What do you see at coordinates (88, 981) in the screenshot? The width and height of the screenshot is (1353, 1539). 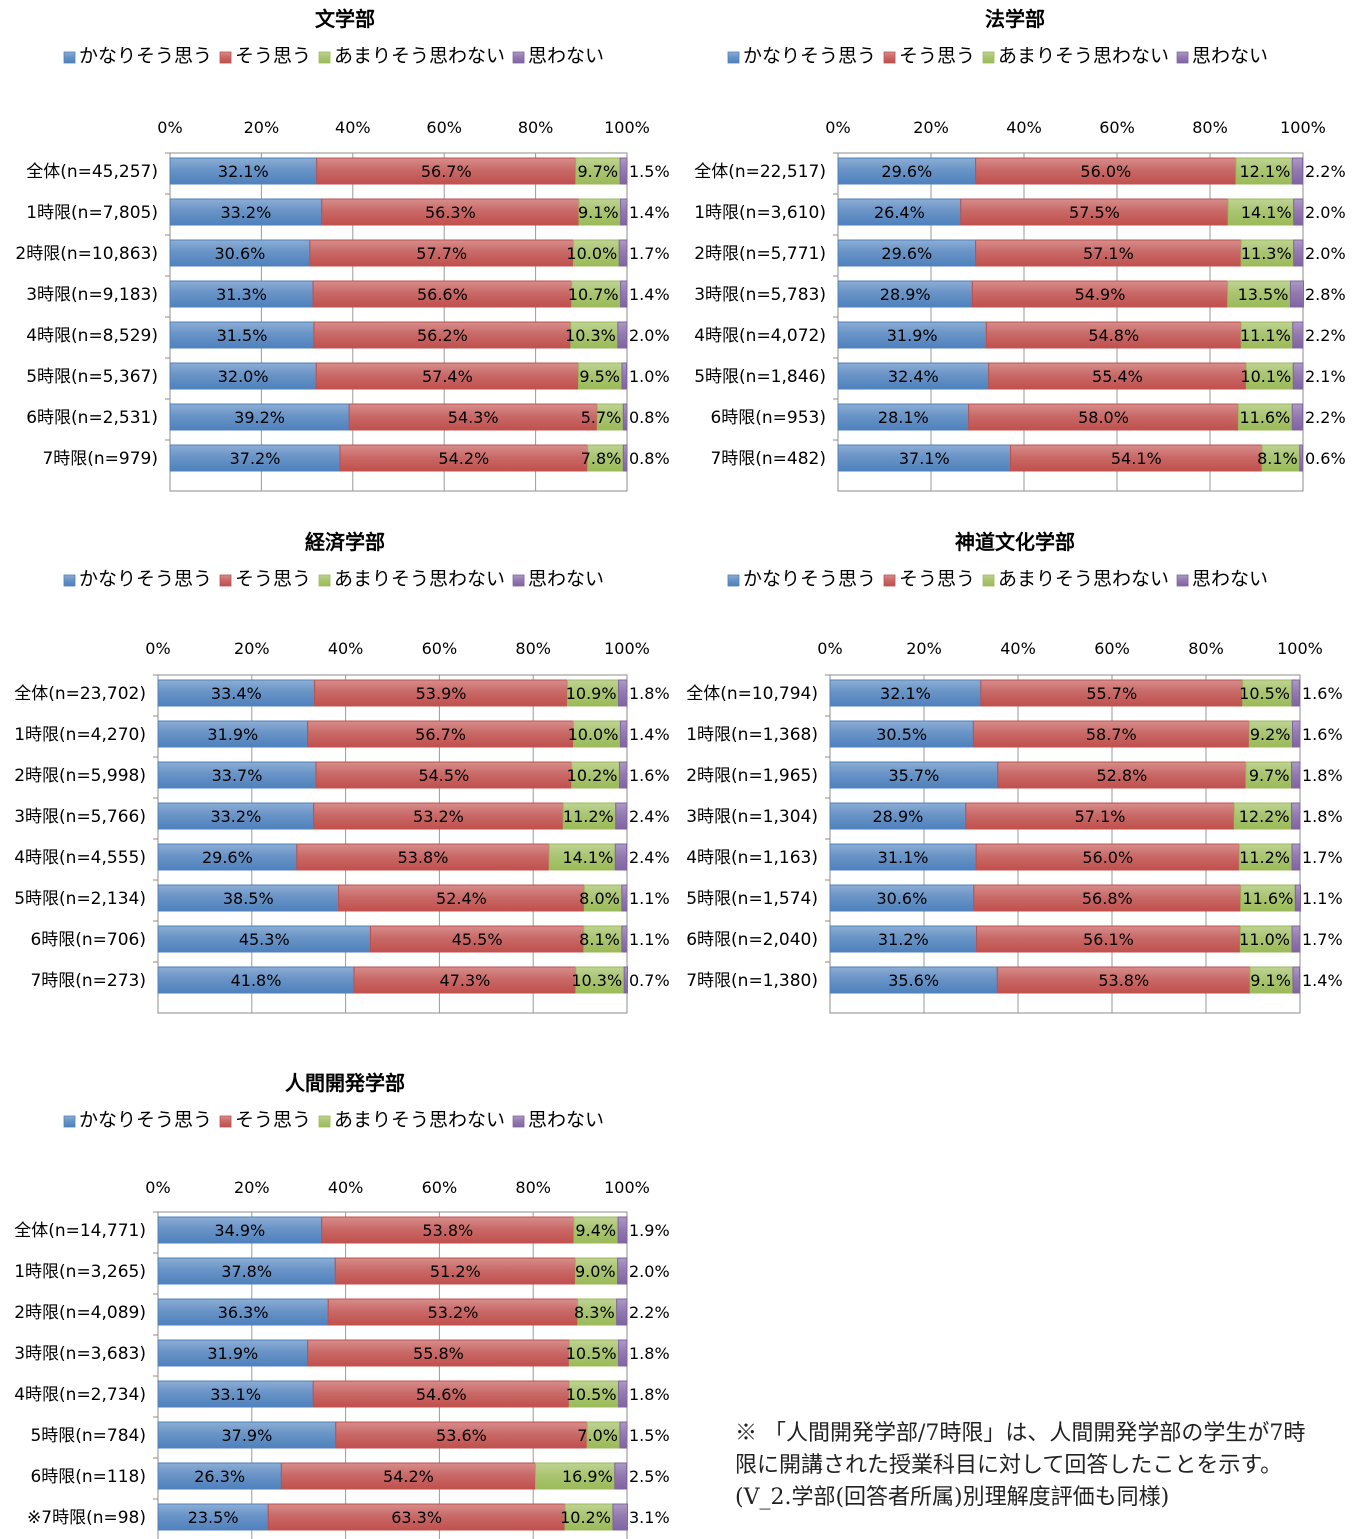 I see `category-label: 7時限(n=273)` at bounding box center [88, 981].